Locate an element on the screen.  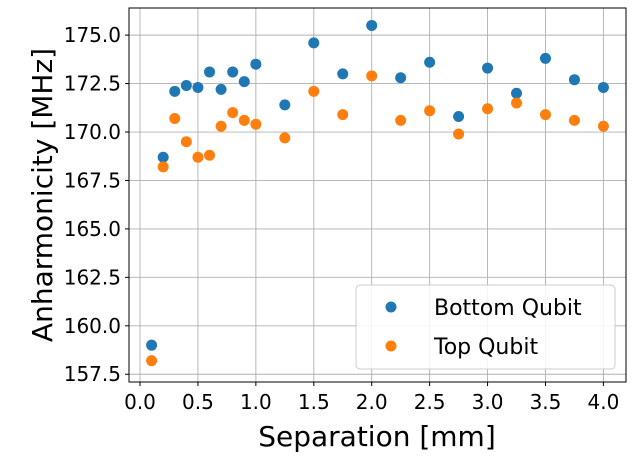
x-axis-label: Separation [mm] is located at coordinates (377, 436).